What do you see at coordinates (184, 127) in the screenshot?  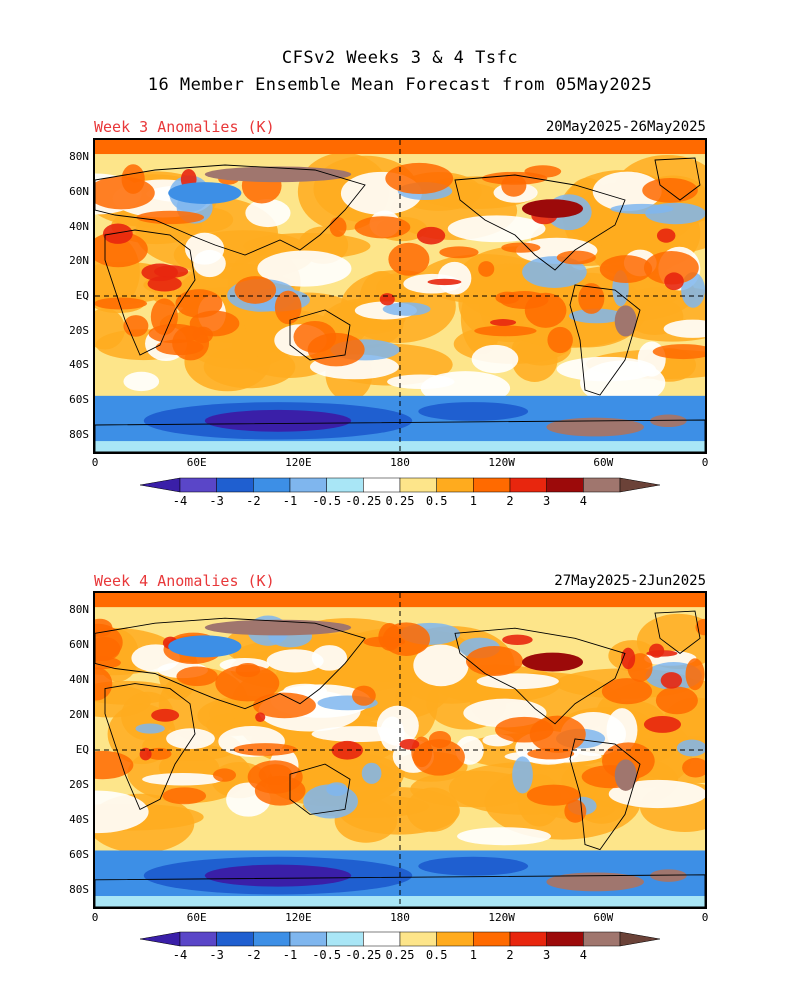 I see `panel1-heading: Week 3 Anomalies (K)` at bounding box center [184, 127].